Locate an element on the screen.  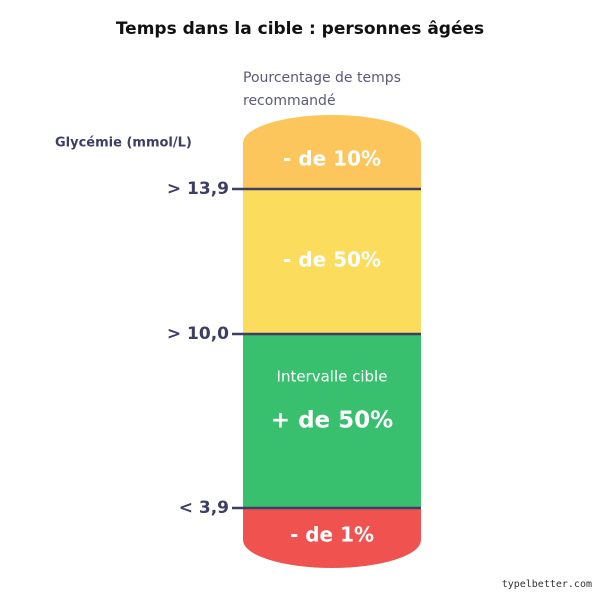
segment-label: - de 1% is located at coordinates (332, 535).